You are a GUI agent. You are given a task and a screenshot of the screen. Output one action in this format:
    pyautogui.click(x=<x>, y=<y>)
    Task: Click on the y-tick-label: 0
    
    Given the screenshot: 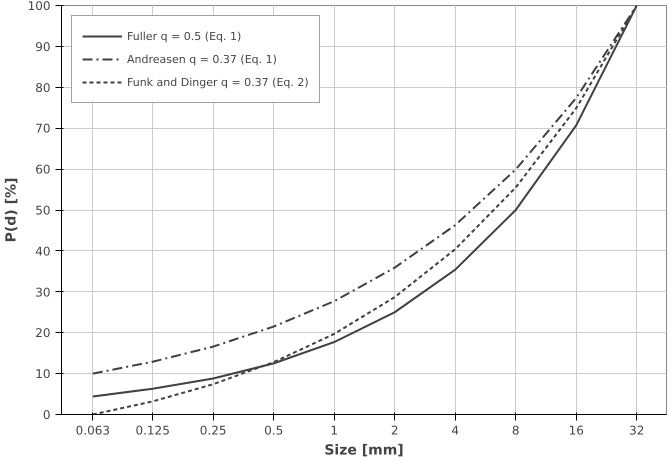 What is the action you would take?
    pyautogui.click(x=46, y=415)
    